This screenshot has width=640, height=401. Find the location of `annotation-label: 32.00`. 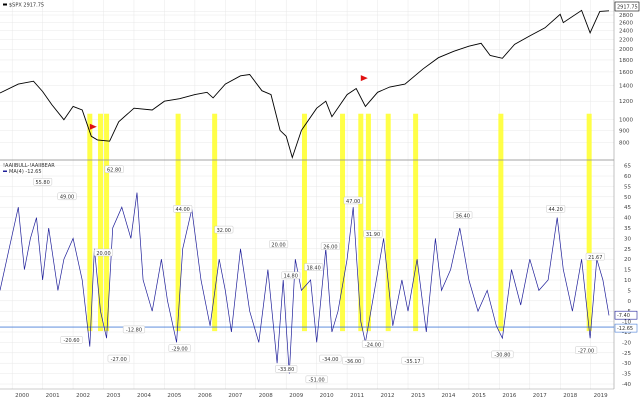

annotation-label: 32.00 is located at coordinates (224, 231).